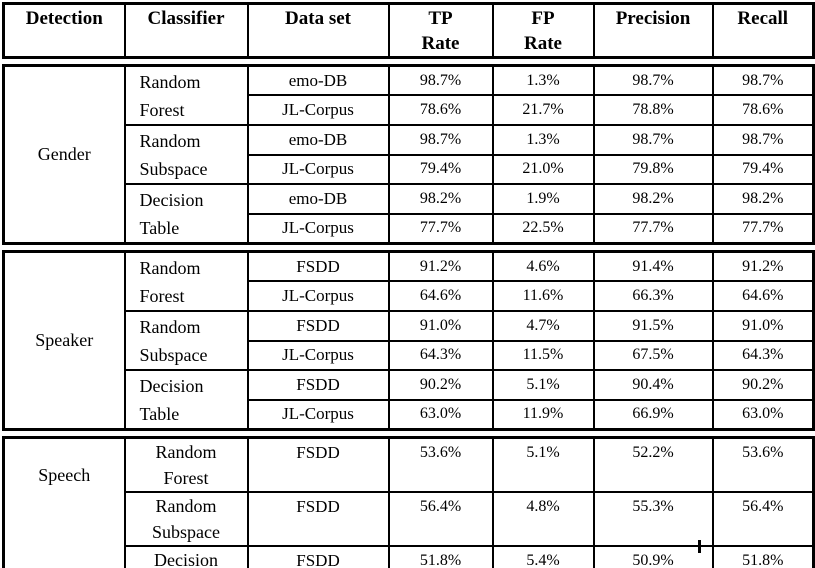  What do you see at coordinates (440, 228) in the screenshot?
I see `tp-rate-cell: 77.7%` at bounding box center [440, 228].